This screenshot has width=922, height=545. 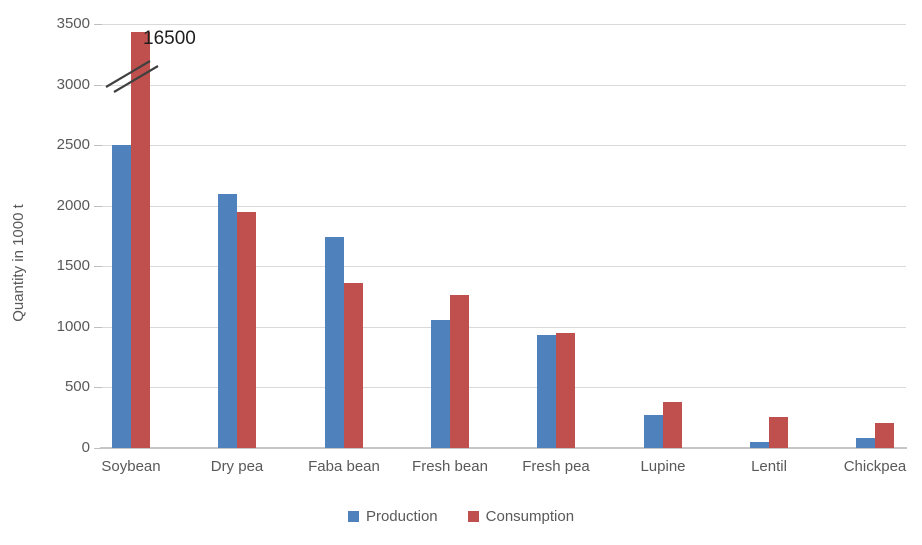 I want to click on x-tick-label: Chickpea, so click(x=875, y=466).